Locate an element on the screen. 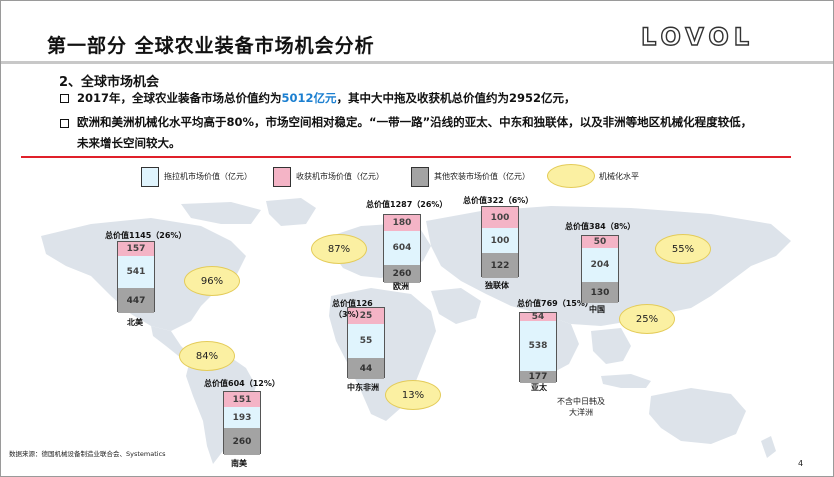  total-label-south-america: 总价值604（12%） is located at coordinates (242, 383).